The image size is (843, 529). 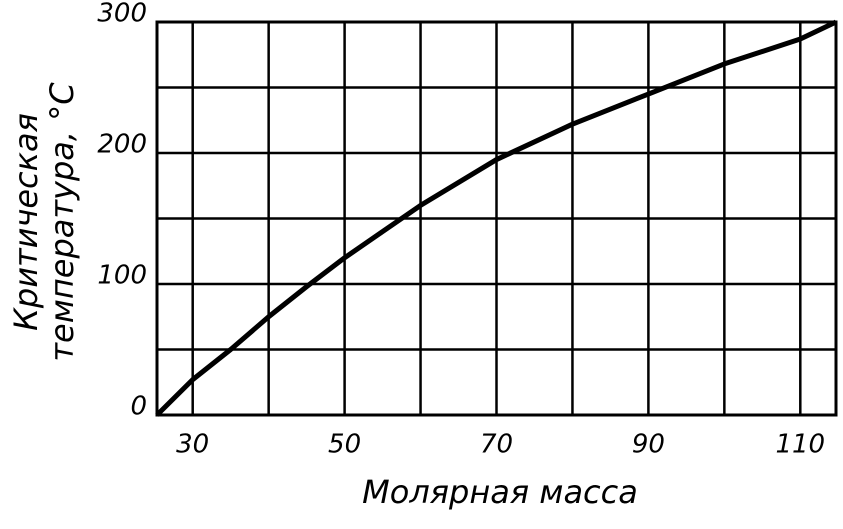 I want to click on y-tick-label: 300, so click(x=122, y=14).